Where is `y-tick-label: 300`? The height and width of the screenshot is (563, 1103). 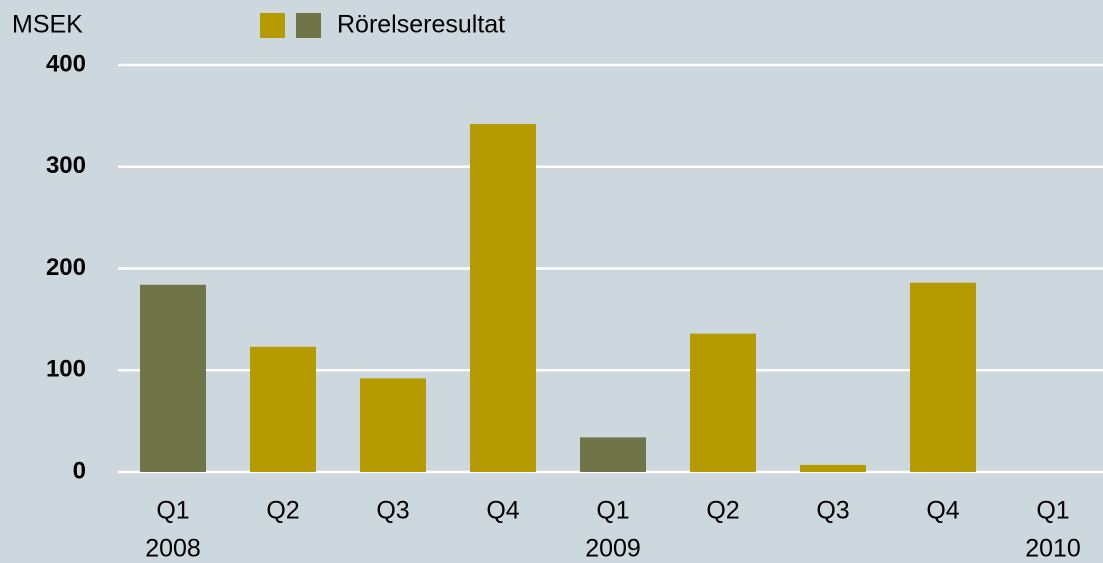
y-tick-label: 300 is located at coordinates (66, 165).